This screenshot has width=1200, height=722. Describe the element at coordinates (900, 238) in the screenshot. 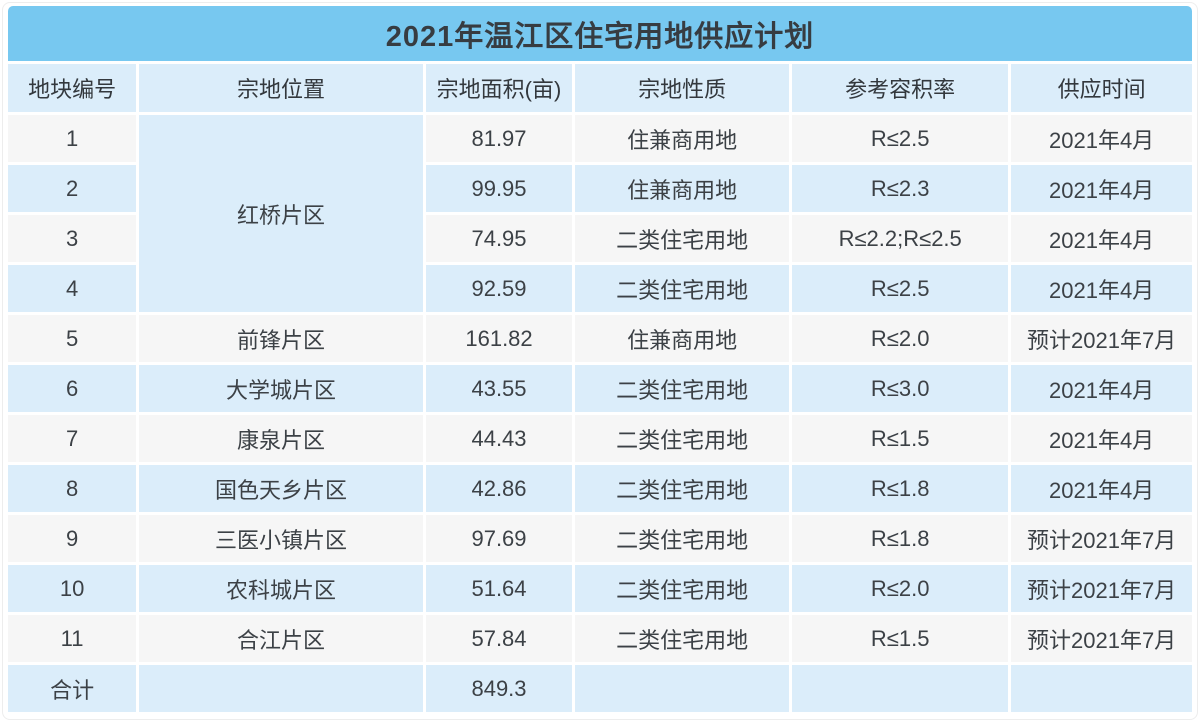

I see `cell-ratio: R≤2.2;R≤2.5` at that location.